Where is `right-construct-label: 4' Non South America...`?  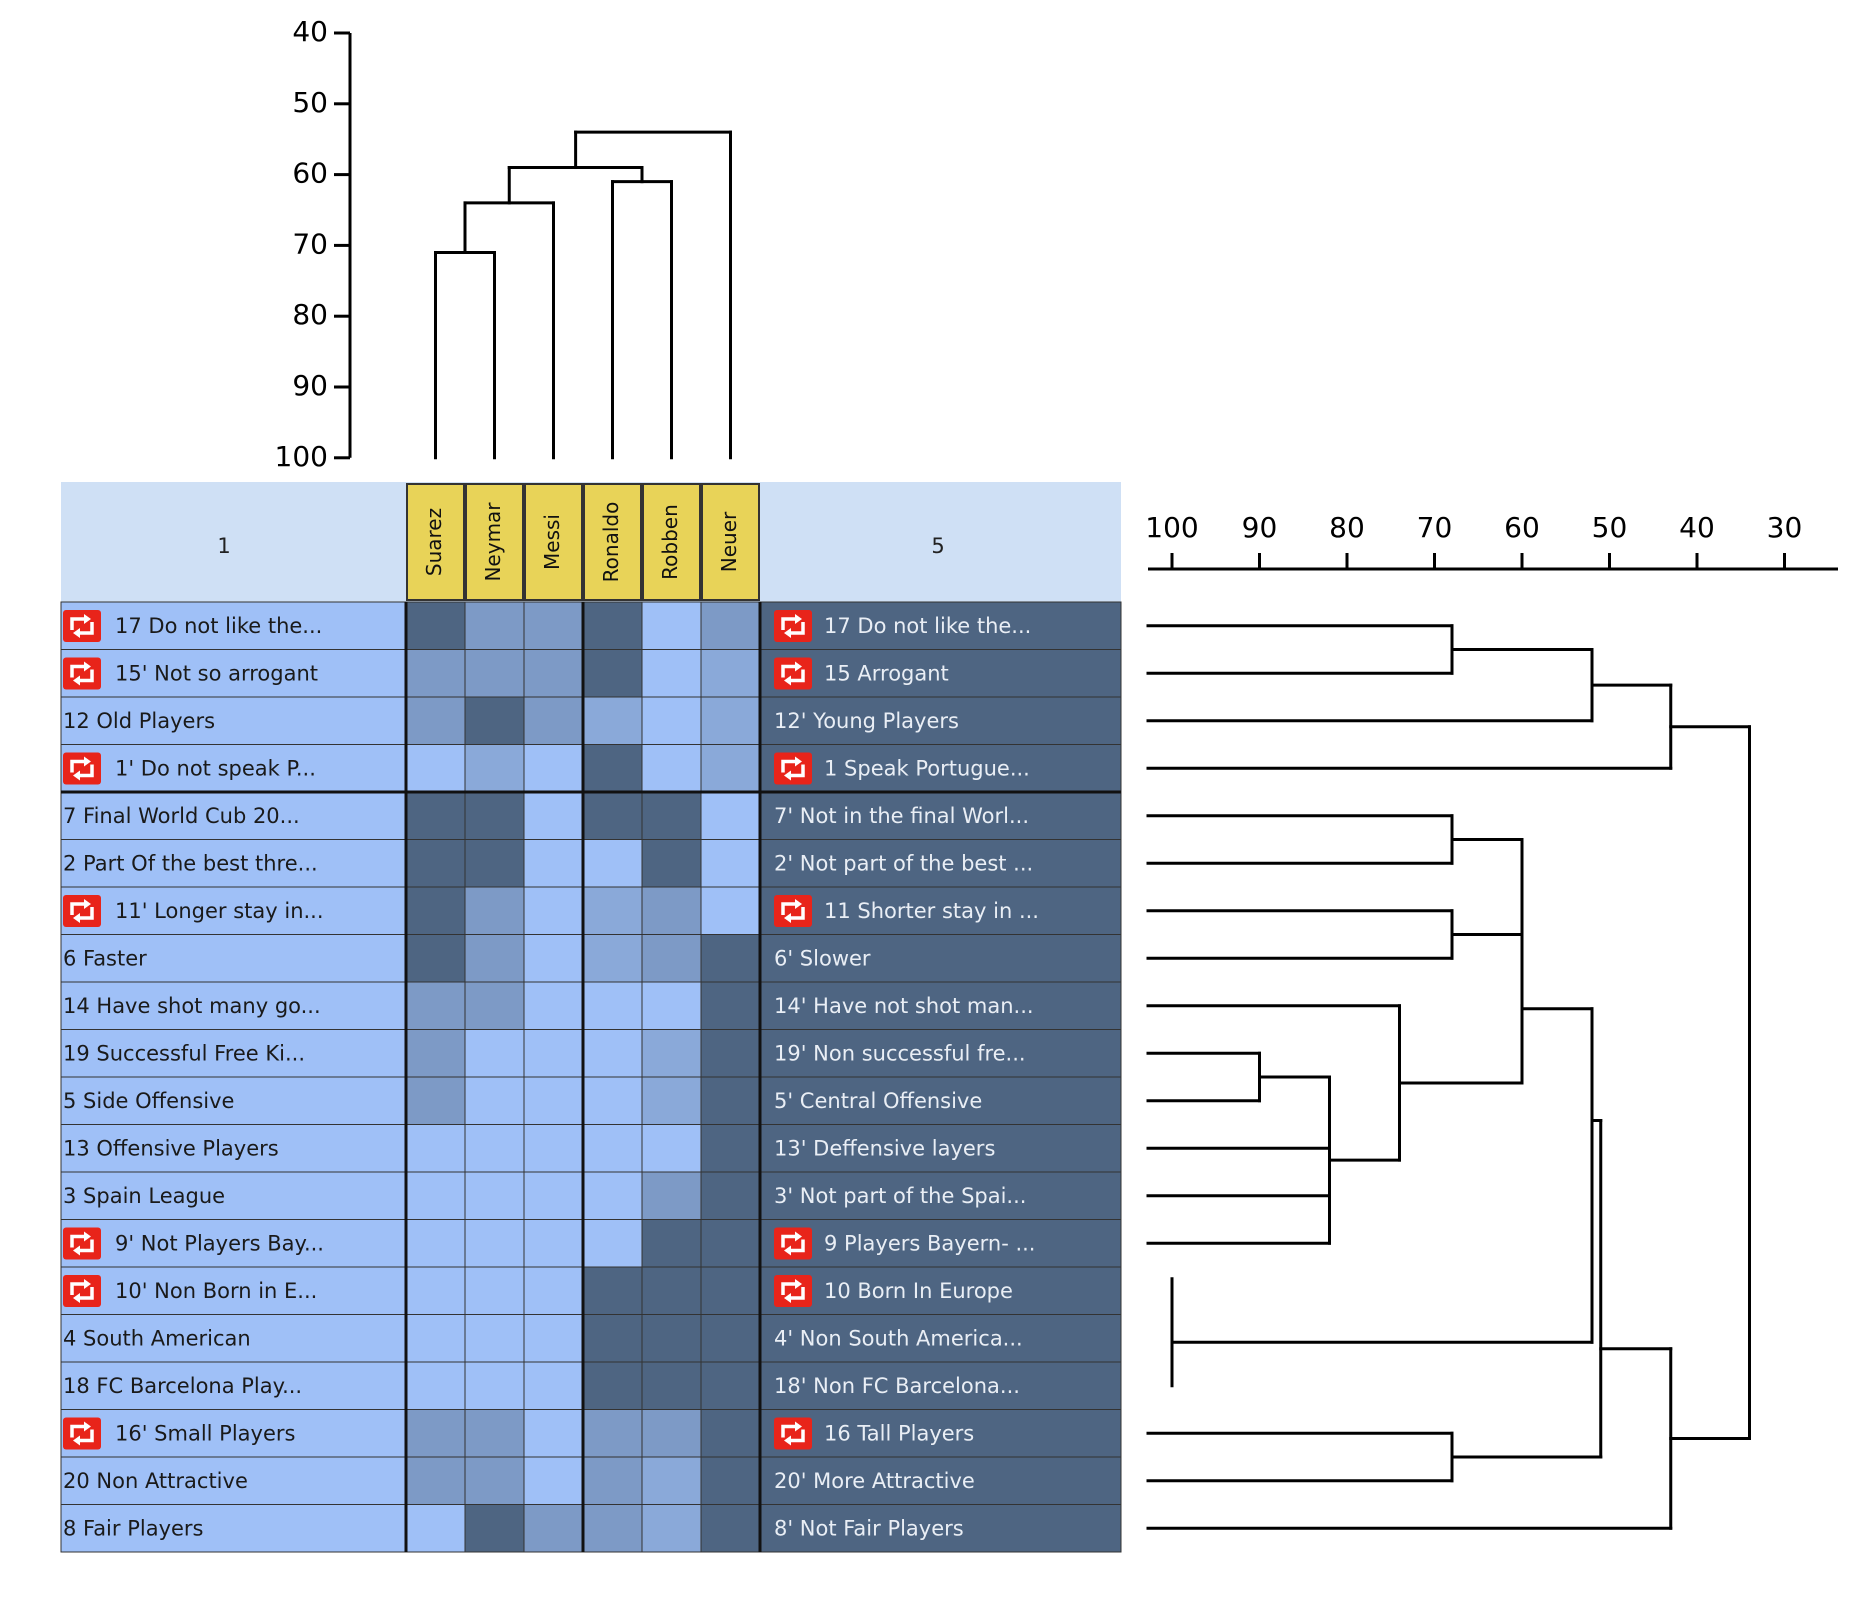 right-construct-label: 4' Non South America... is located at coordinates (898, 1338).